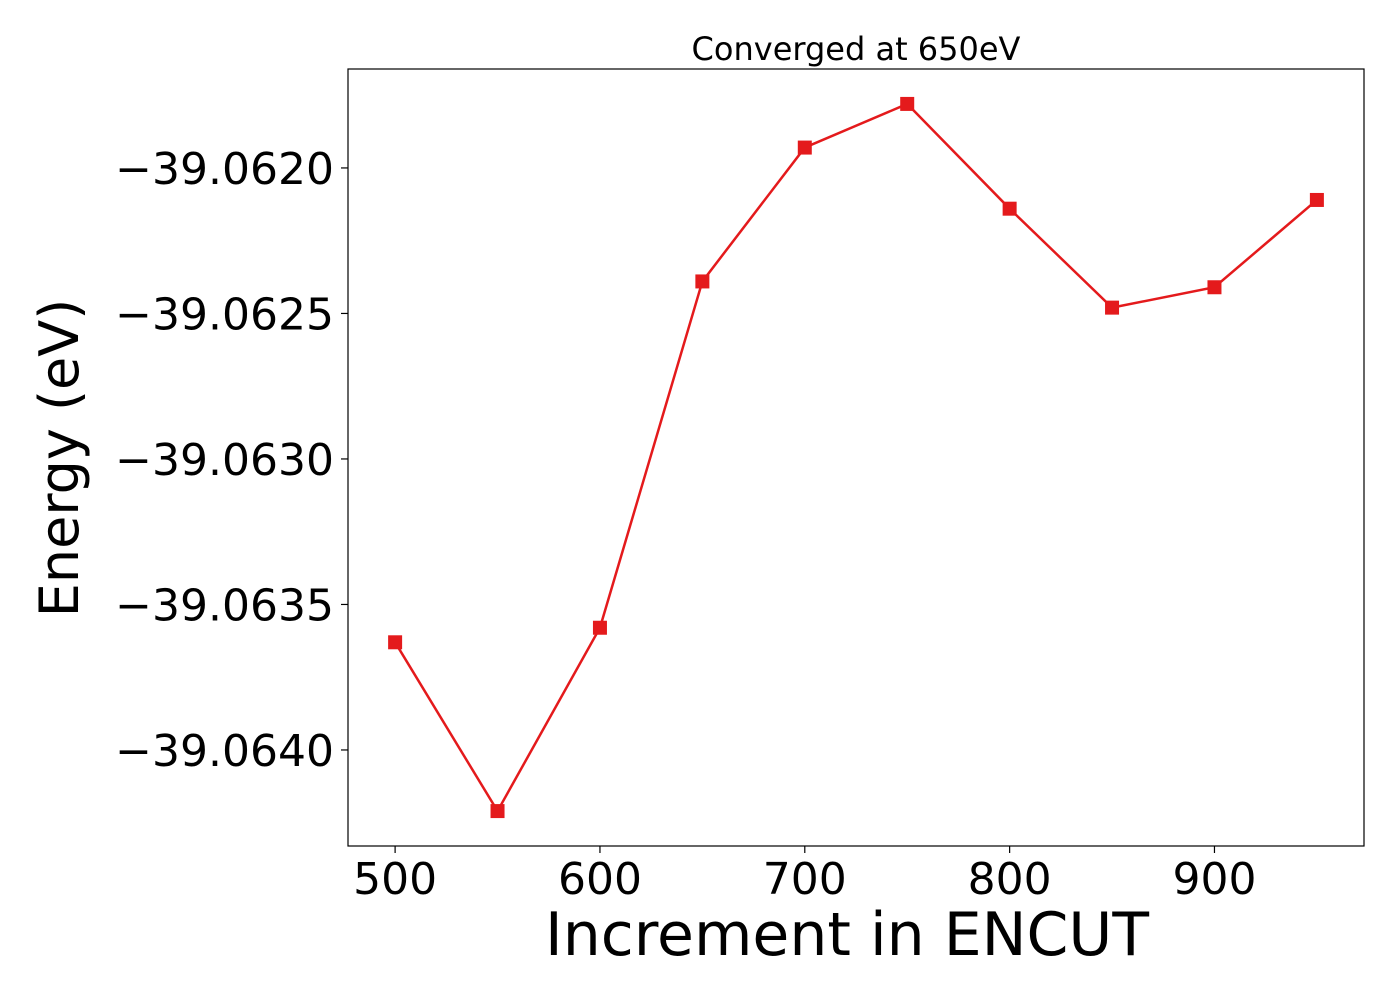 The image size is (1400, 1000). I want to click on y-axis-ticks: −39.0640 −39.0635 −39.0630 −39.0625 −39.0620, so click(231, 460).